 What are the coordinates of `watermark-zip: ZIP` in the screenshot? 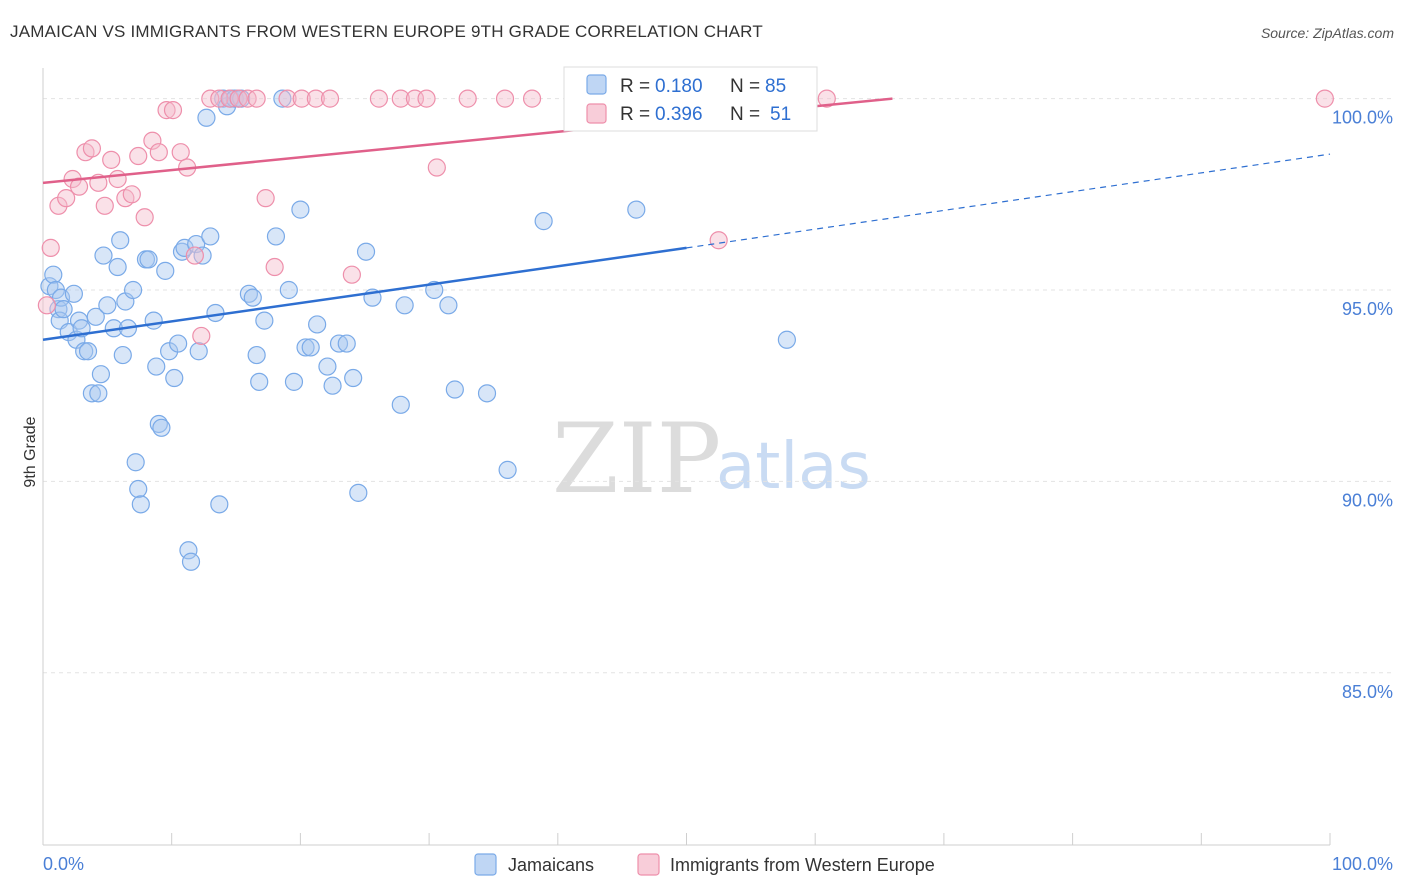 It's located at (636, 459).